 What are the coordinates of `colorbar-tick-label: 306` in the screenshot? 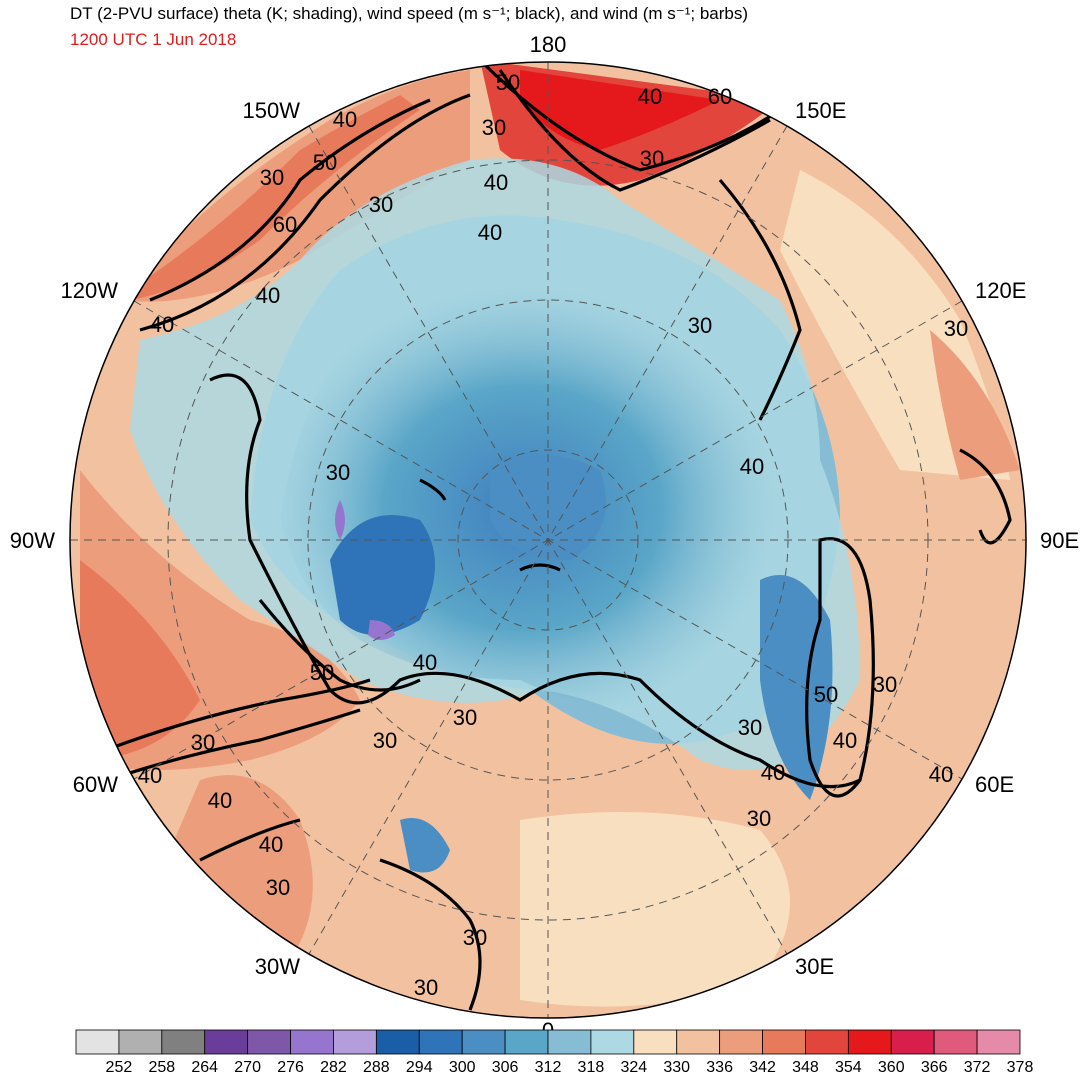 It's located at (505, 1067).